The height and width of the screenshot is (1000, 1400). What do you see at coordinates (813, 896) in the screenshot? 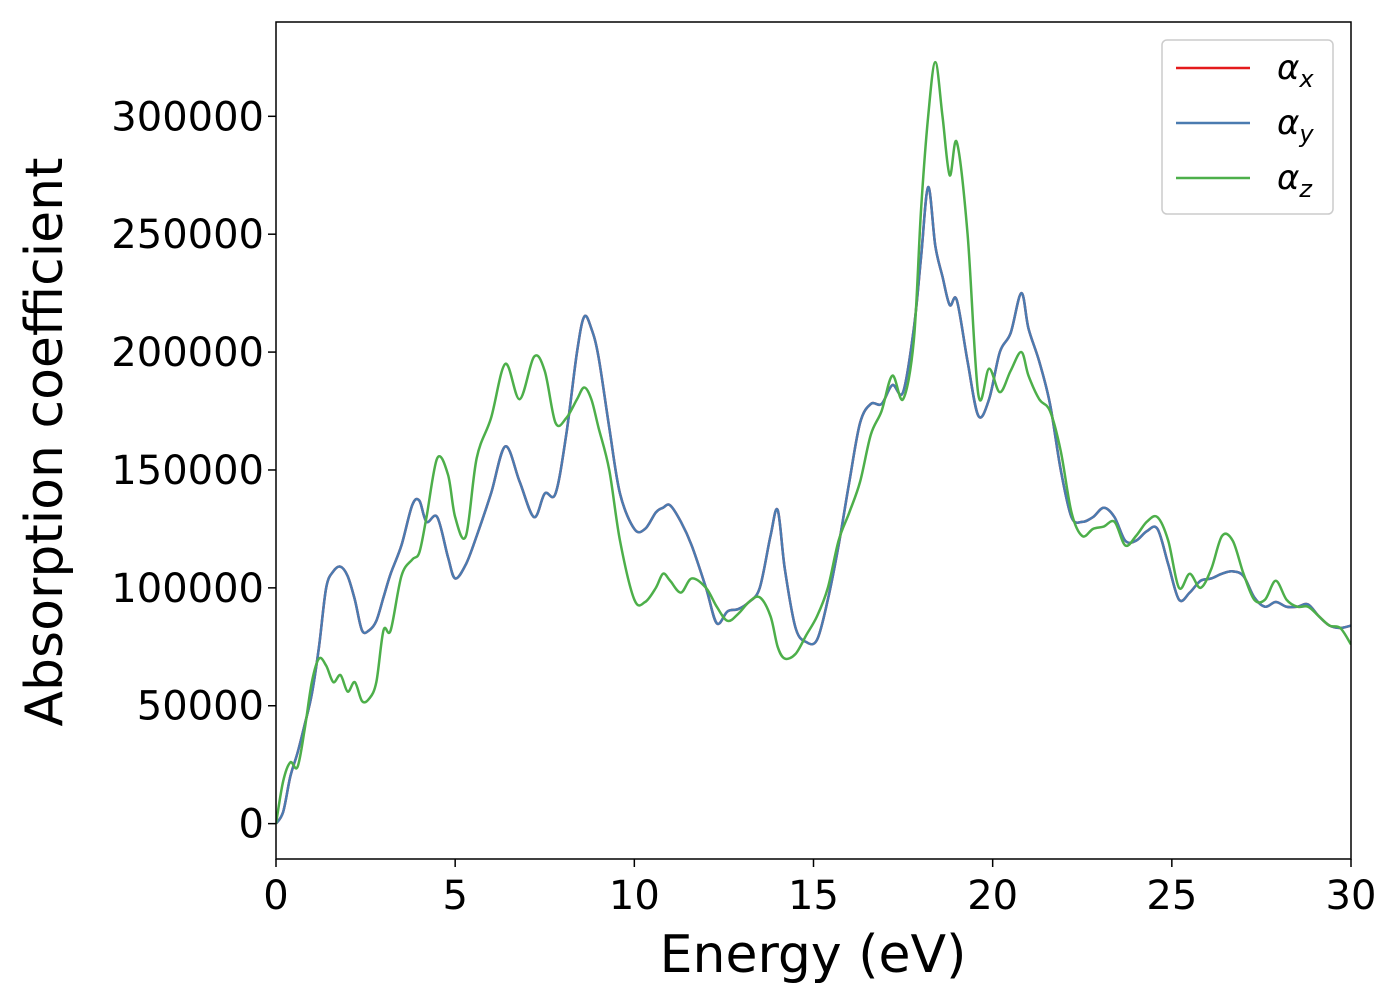
I see `x-tick-label: 15` at bounding box center [813, 896].